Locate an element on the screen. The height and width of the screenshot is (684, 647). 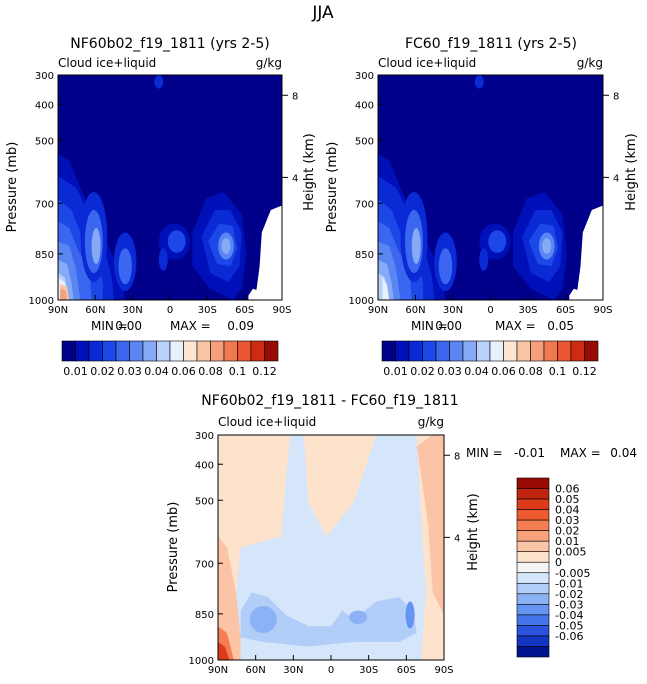
panel-2-units-label: g/kg is located at coordinates (590, 63).